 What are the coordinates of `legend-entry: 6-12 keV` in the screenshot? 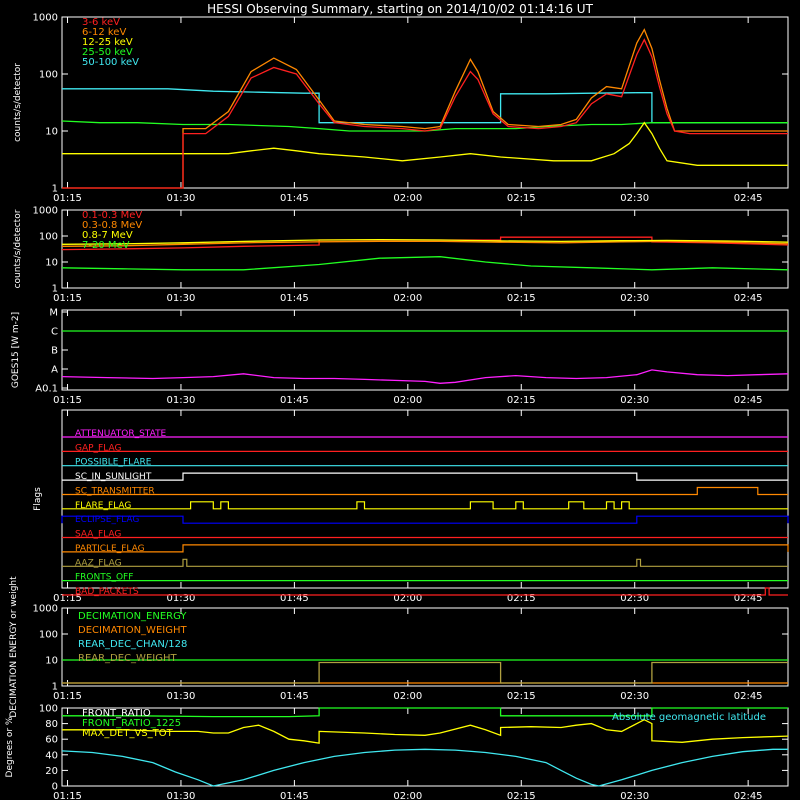 It's located at (104, 32).